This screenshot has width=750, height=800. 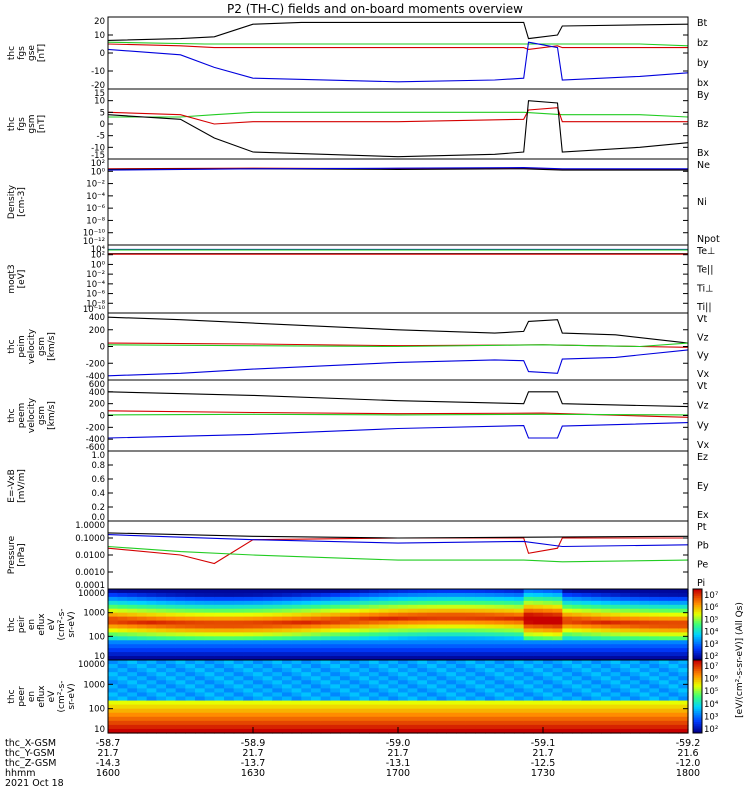 I want to click on y-axis-label: [mV/m], so click(x=22, y=486).